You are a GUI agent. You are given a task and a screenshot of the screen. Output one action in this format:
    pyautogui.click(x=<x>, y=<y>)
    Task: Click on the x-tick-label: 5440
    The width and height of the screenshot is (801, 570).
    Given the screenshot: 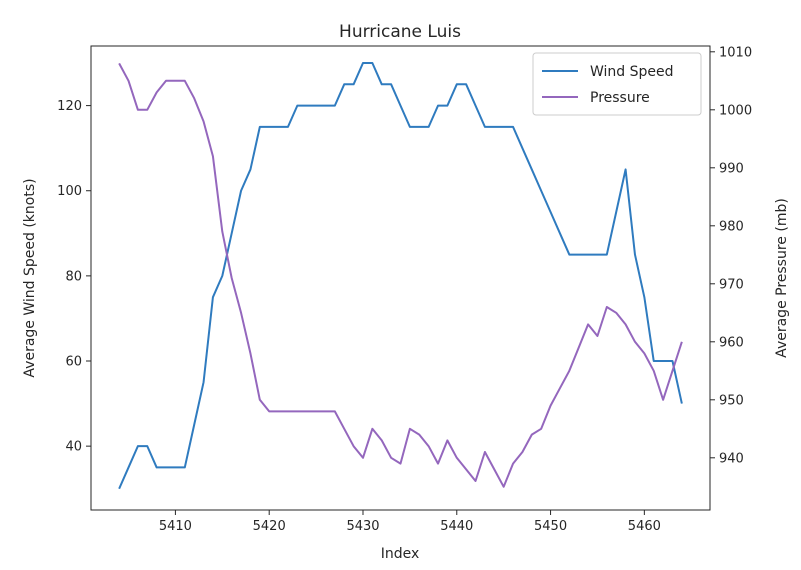 What is the action you would take?
    pyautogui.click(x=456, y=526)
    